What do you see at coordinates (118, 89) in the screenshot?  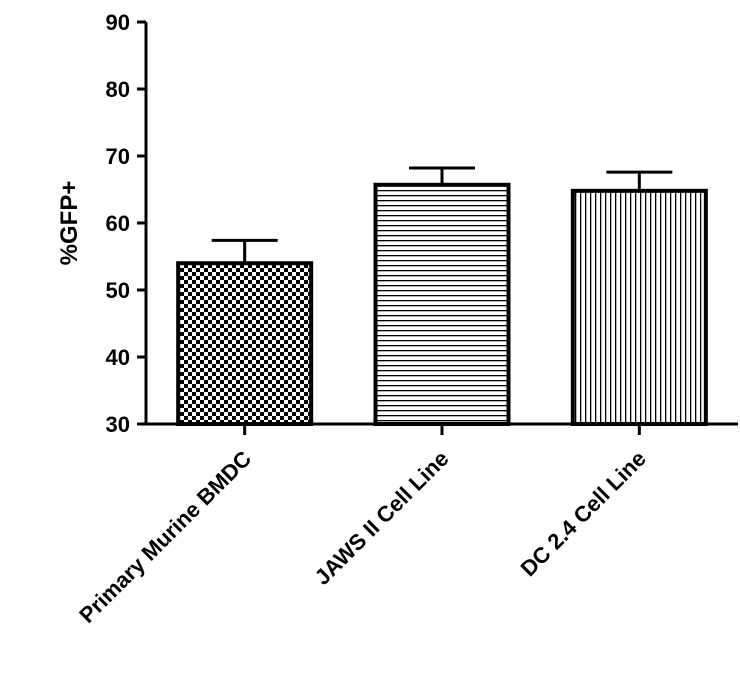 I see `y-tick-label: 80` at bounding box center [118, 89].